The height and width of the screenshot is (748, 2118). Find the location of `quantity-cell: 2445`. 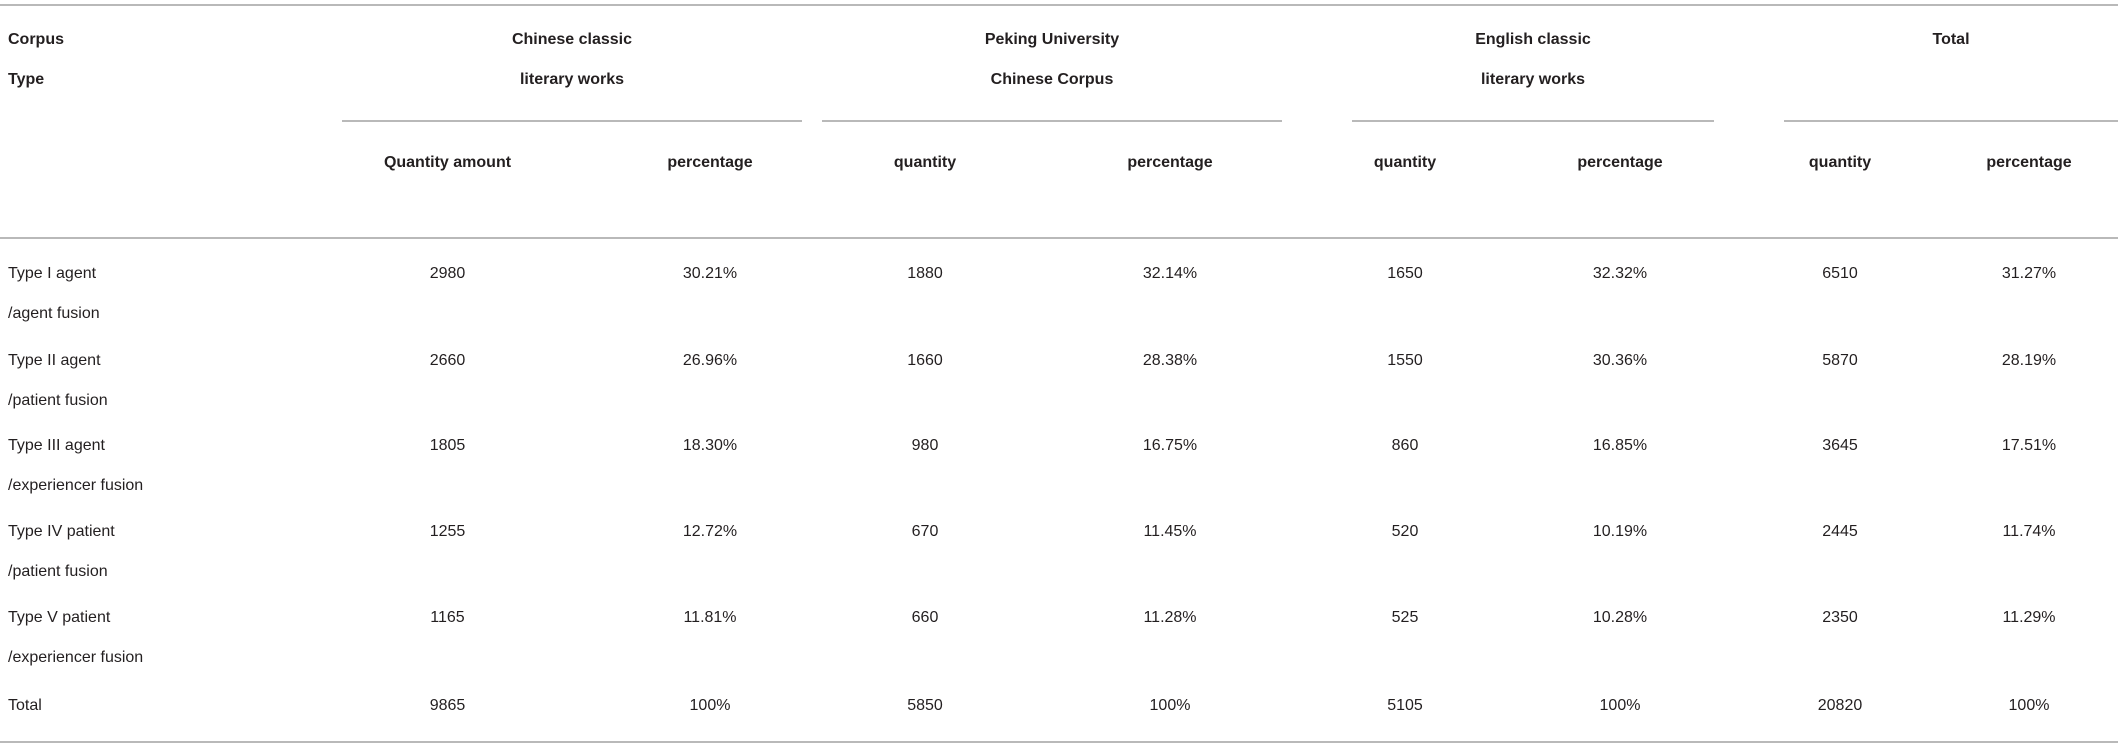

quantity-cell: 2445 is located at coordinates (1840, 531).